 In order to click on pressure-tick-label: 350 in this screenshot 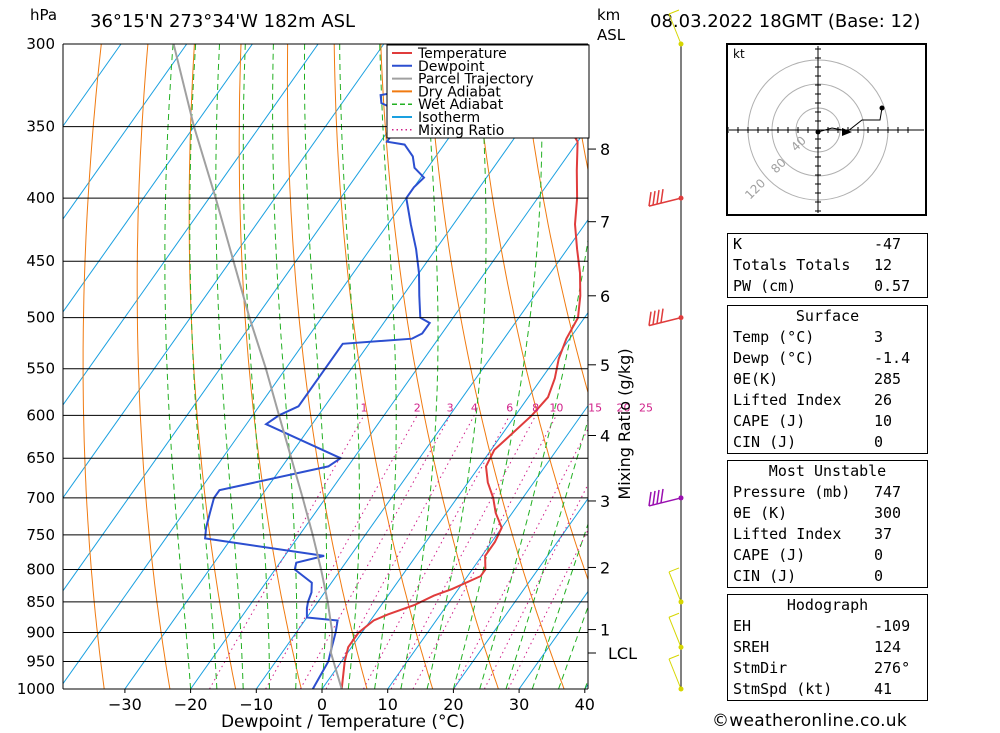, I will do `click(40, 127)`.